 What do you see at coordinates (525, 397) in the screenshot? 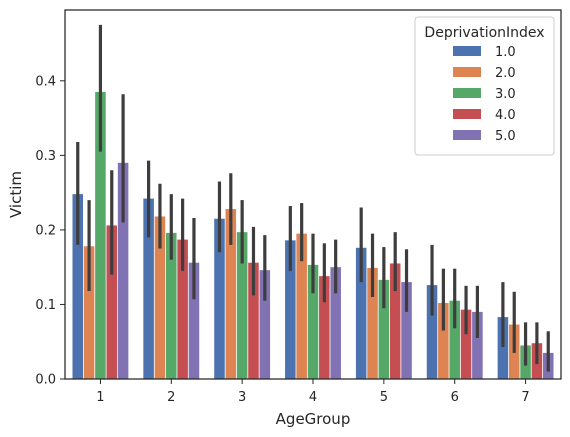
I see `x-tick-label: 7` at bounding box center [525, 397].